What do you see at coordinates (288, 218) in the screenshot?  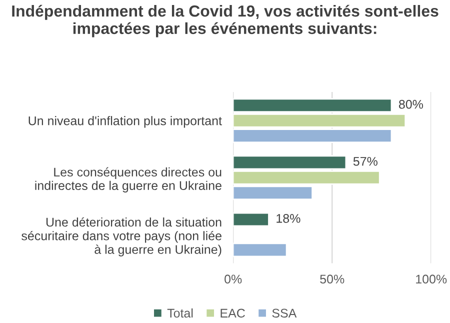 I see `data-label: 18%` at bounding box center [288, 218].